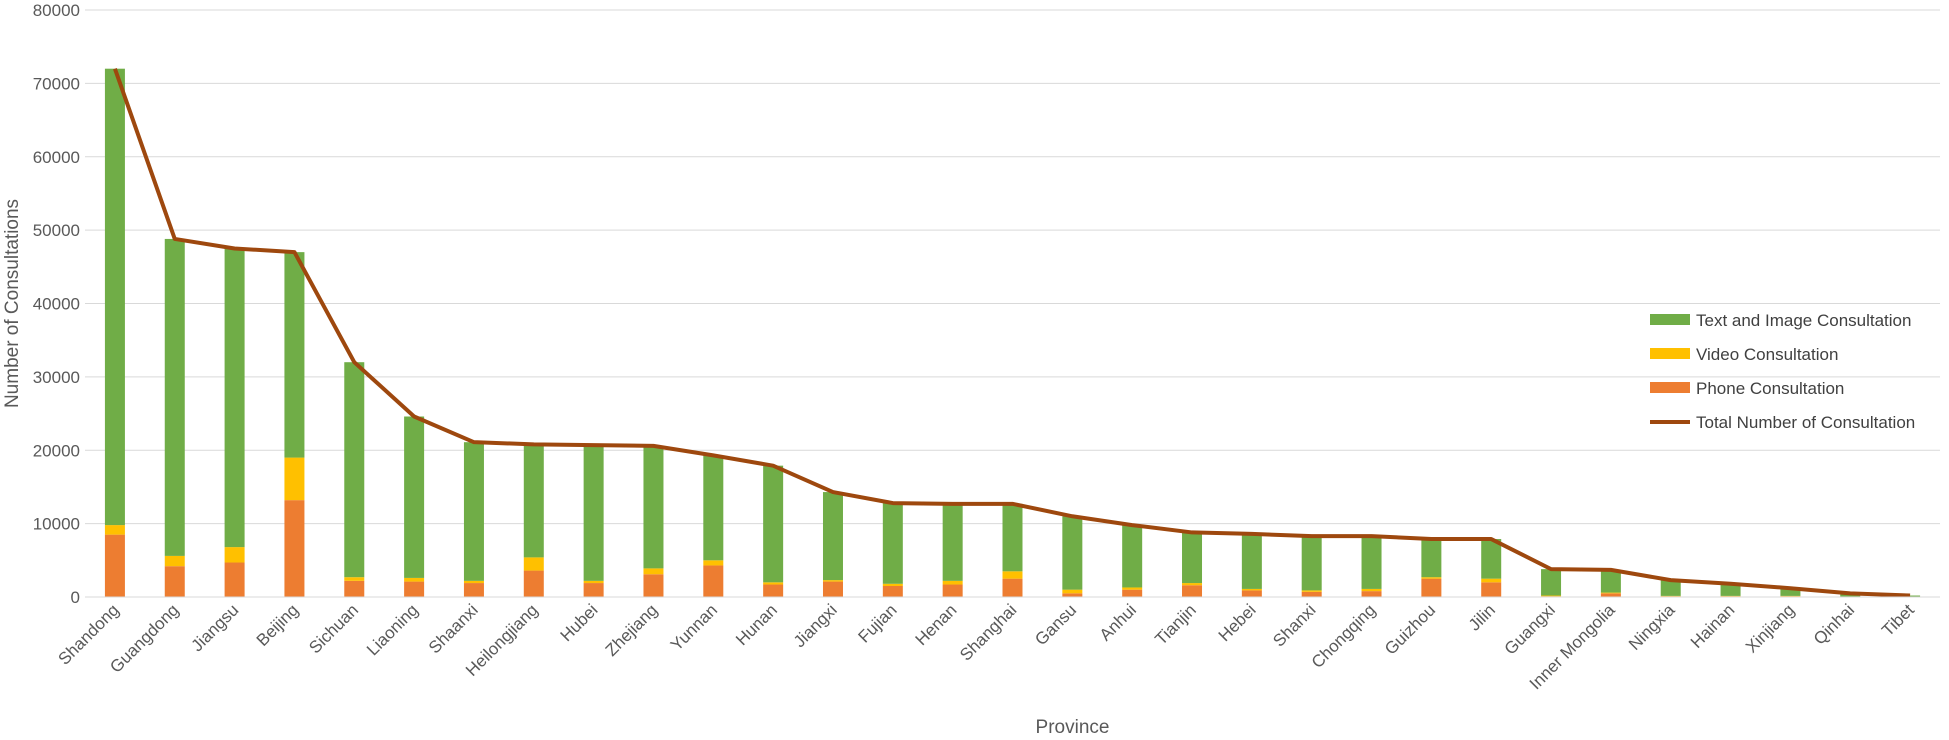 The image size is (1949, 740). Describe the element at coordinates (1530, 629) in the screenshot. I see `x-tick-label: Guangxi` at that location.